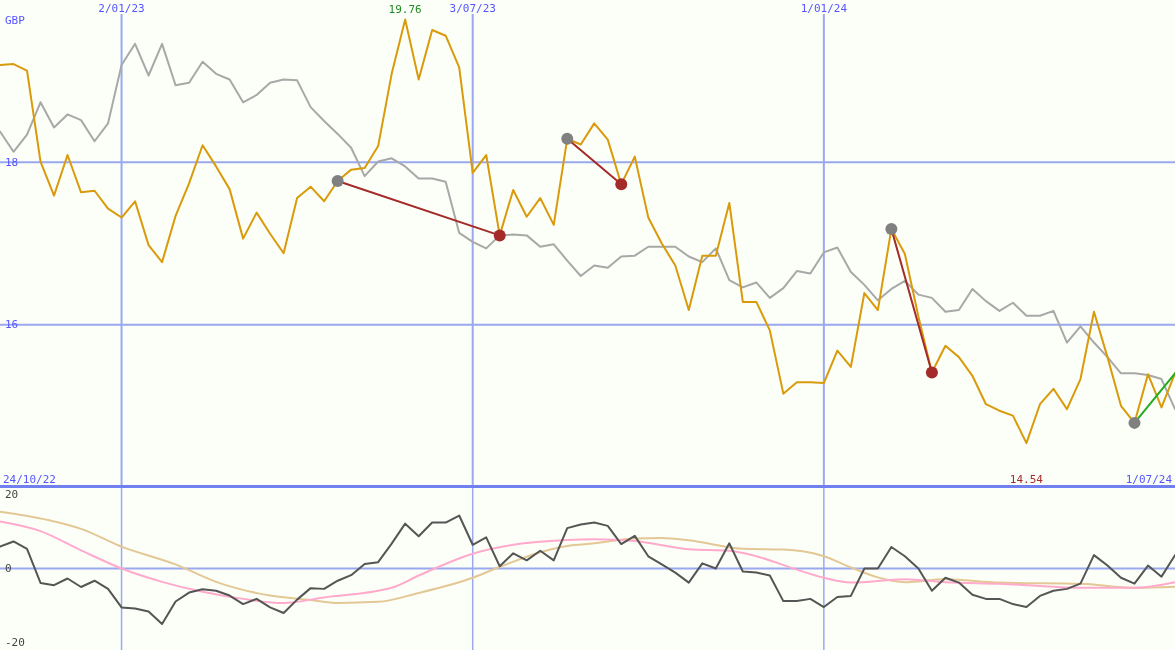  What do you see at coordinates (8, 568) in the screenshot?
I see `y-tick-label: 0` at bounding box center [8, 568].